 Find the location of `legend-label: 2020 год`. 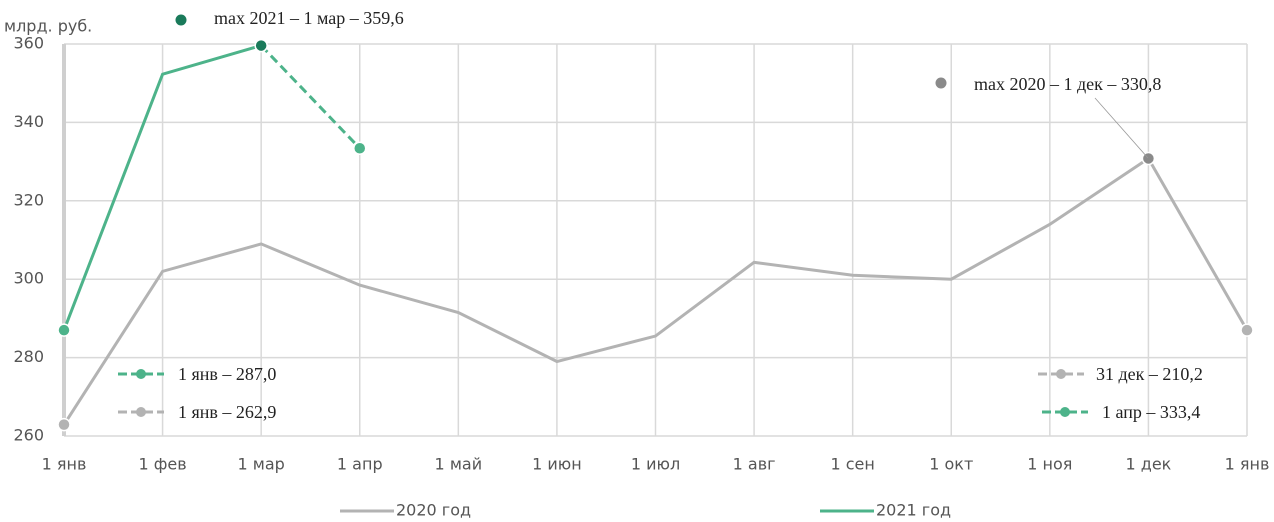

legend-label: 2020 год is located at coordinates (433, 510).